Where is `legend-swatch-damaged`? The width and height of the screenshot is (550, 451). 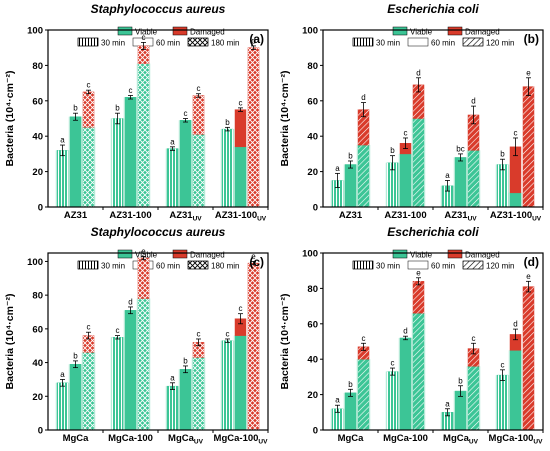
legend-swatch-damaged is located at coordinates (180, 31).